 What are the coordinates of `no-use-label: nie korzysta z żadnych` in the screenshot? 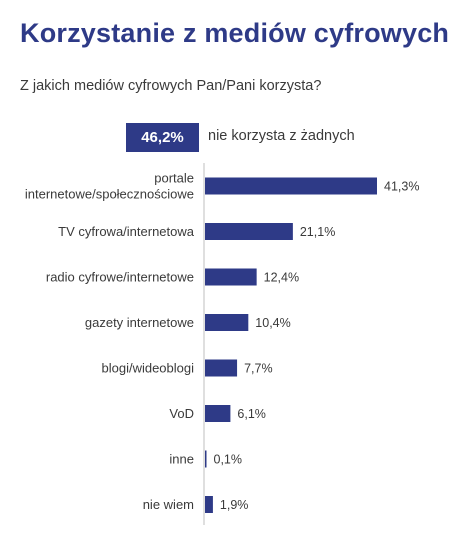 It's located at (281, 136).